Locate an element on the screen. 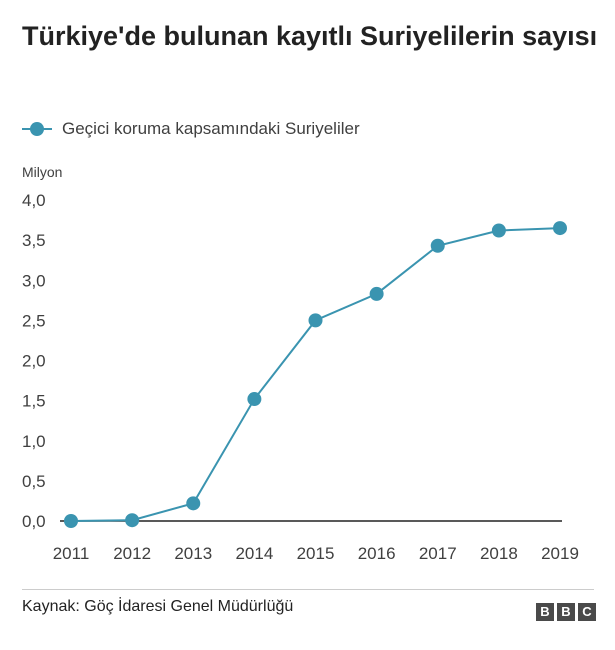 The height and width of the screenshot is (650, 615). legend-dot is located at coordinates (37, 129).